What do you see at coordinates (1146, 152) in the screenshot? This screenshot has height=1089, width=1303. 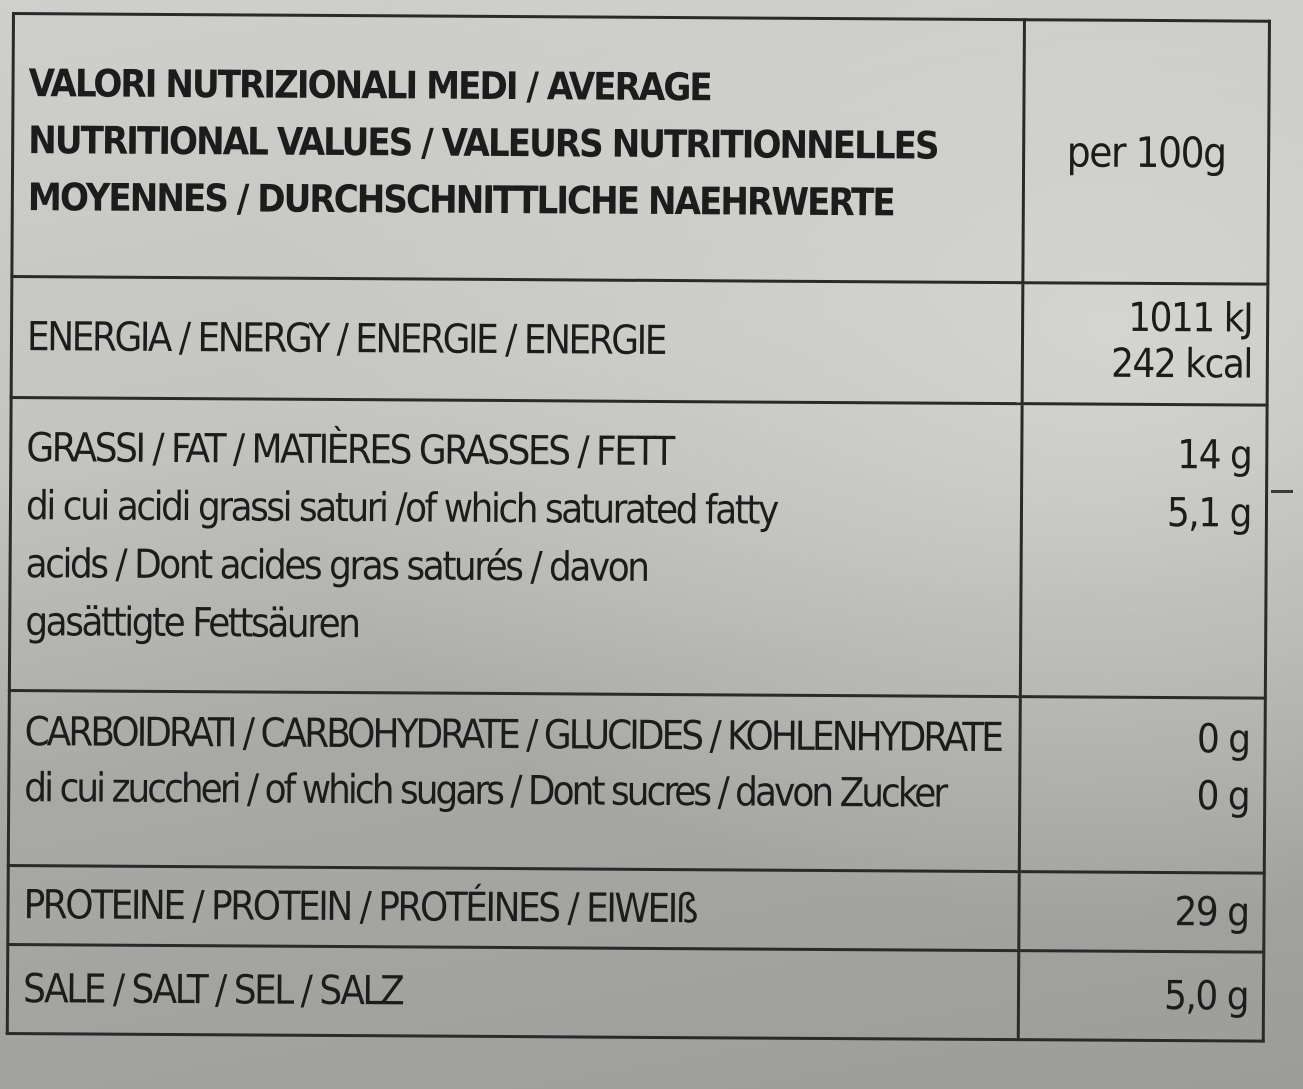 I see `per-100g-header: per 100g` at bounding box center [1146, 152].